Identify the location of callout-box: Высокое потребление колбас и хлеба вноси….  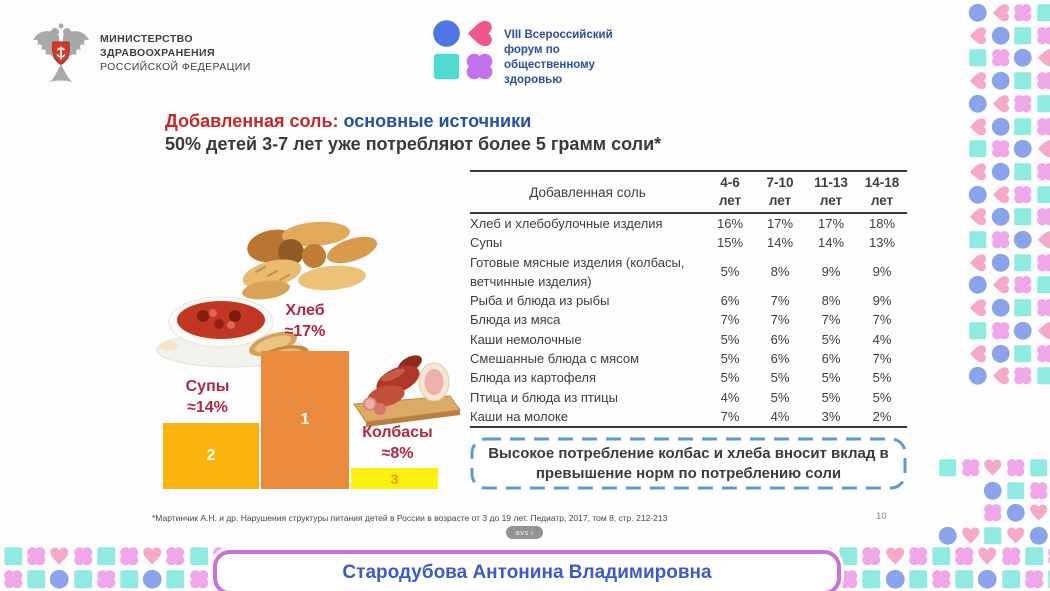
(688, 463).